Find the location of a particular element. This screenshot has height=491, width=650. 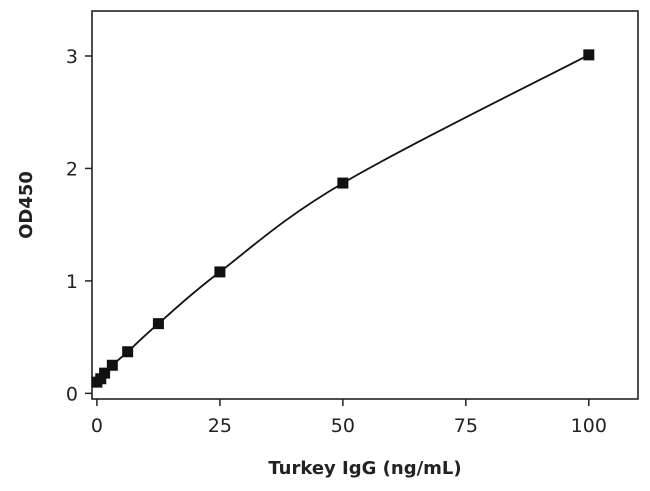

x-tick-label: 50 is located at coordinates (343, 426).